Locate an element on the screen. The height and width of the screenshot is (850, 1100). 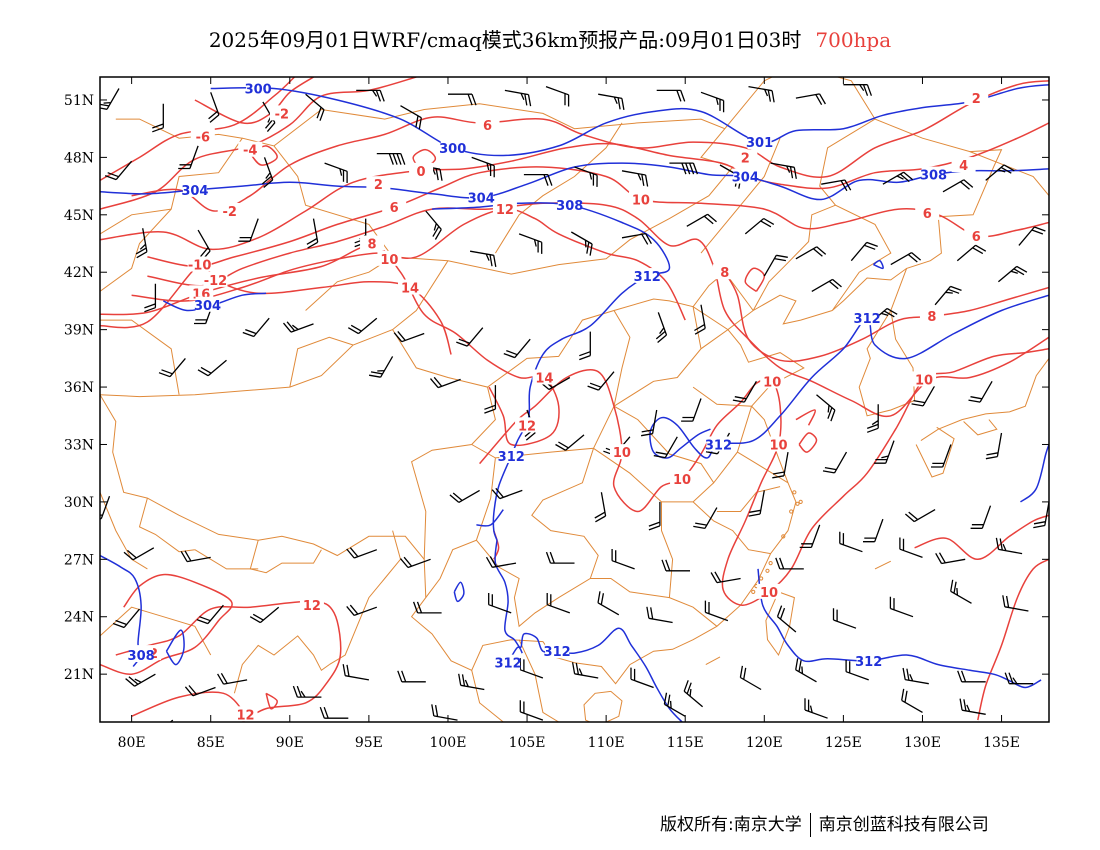
lat-tick-label: 24N is located at coordinates (79, 618).